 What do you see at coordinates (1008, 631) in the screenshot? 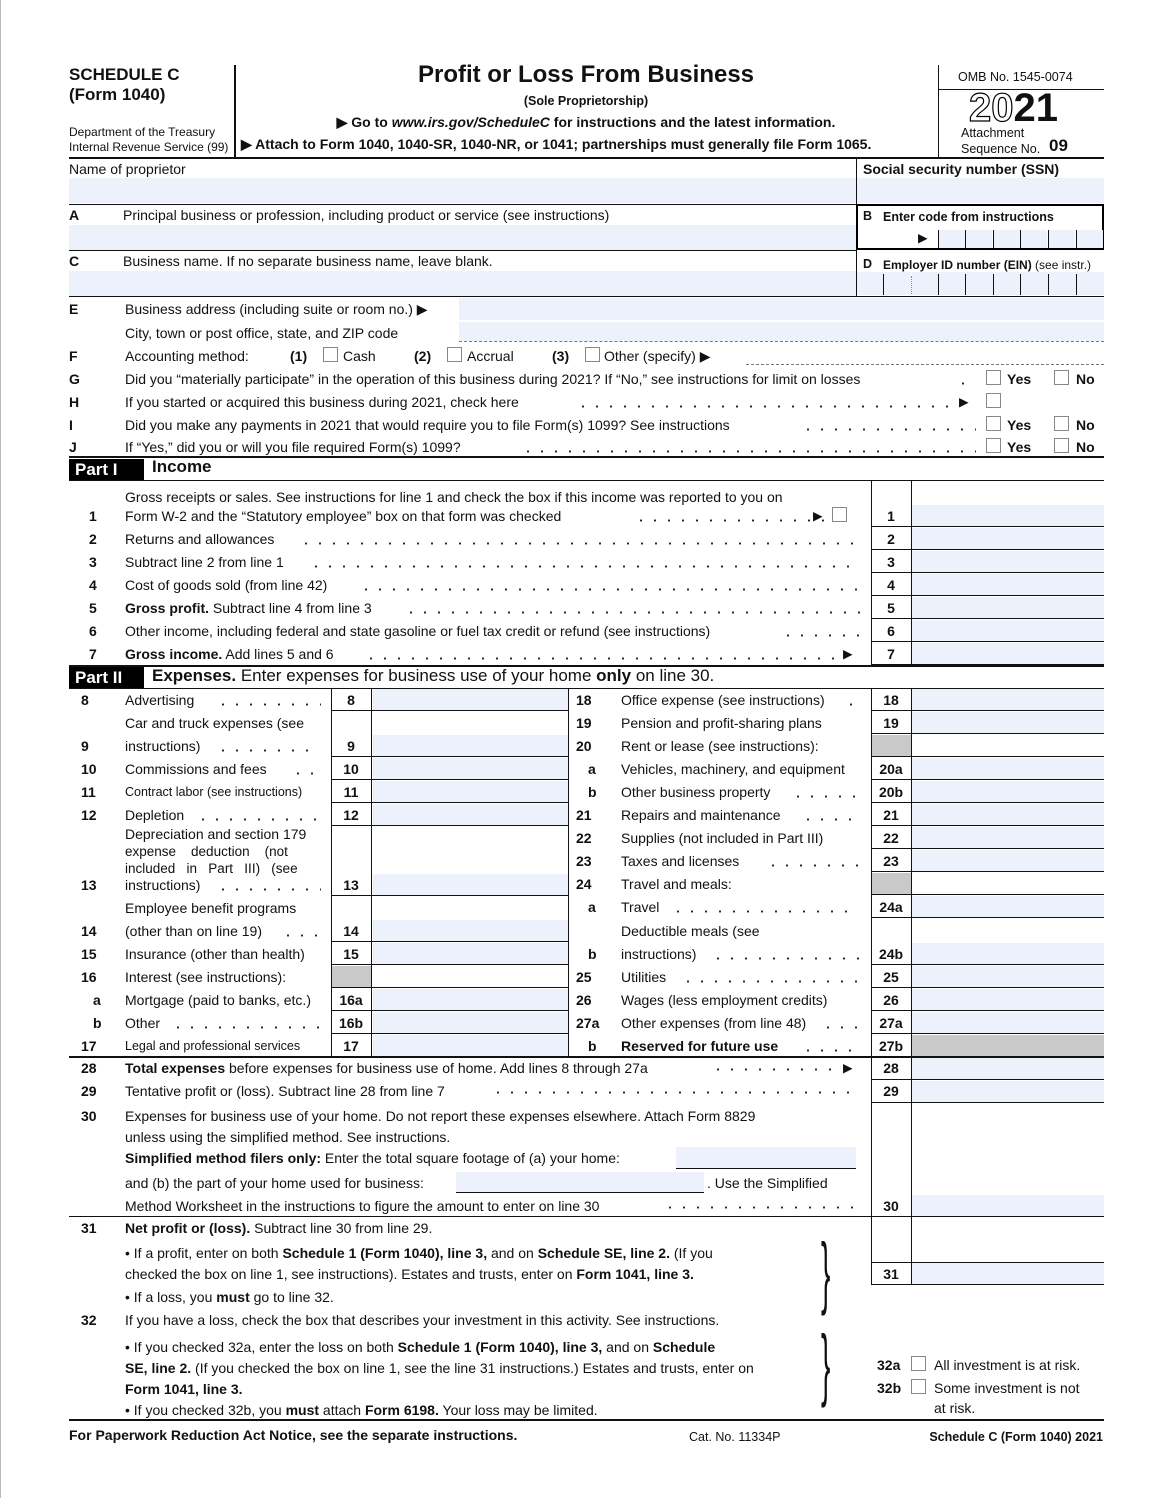
I see `line-6-amount` at bounding box center [1008, 631].